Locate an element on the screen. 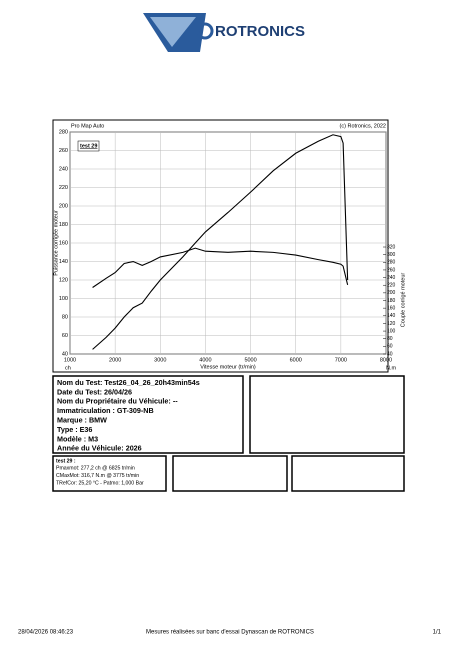  y-tick-label: 280 is located at coordinates (63, 132).